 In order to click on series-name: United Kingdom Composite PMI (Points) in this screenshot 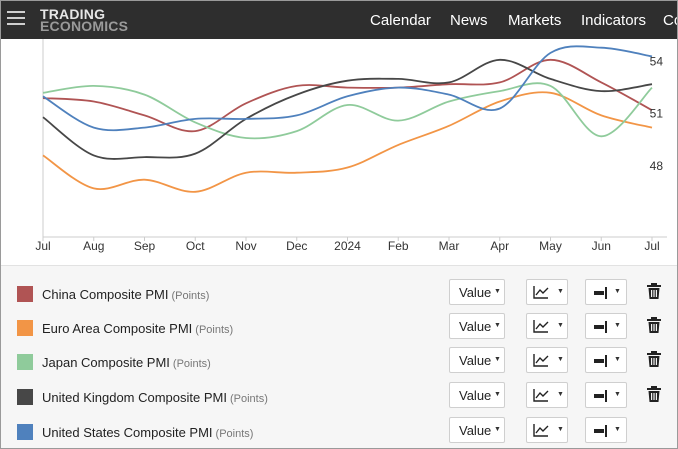, I will do `click(155, 397)`.